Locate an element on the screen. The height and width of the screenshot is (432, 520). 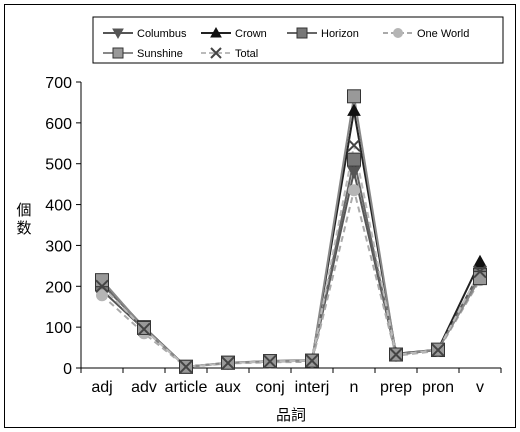
x-tick-label: article is located at coordinates (186, 387).